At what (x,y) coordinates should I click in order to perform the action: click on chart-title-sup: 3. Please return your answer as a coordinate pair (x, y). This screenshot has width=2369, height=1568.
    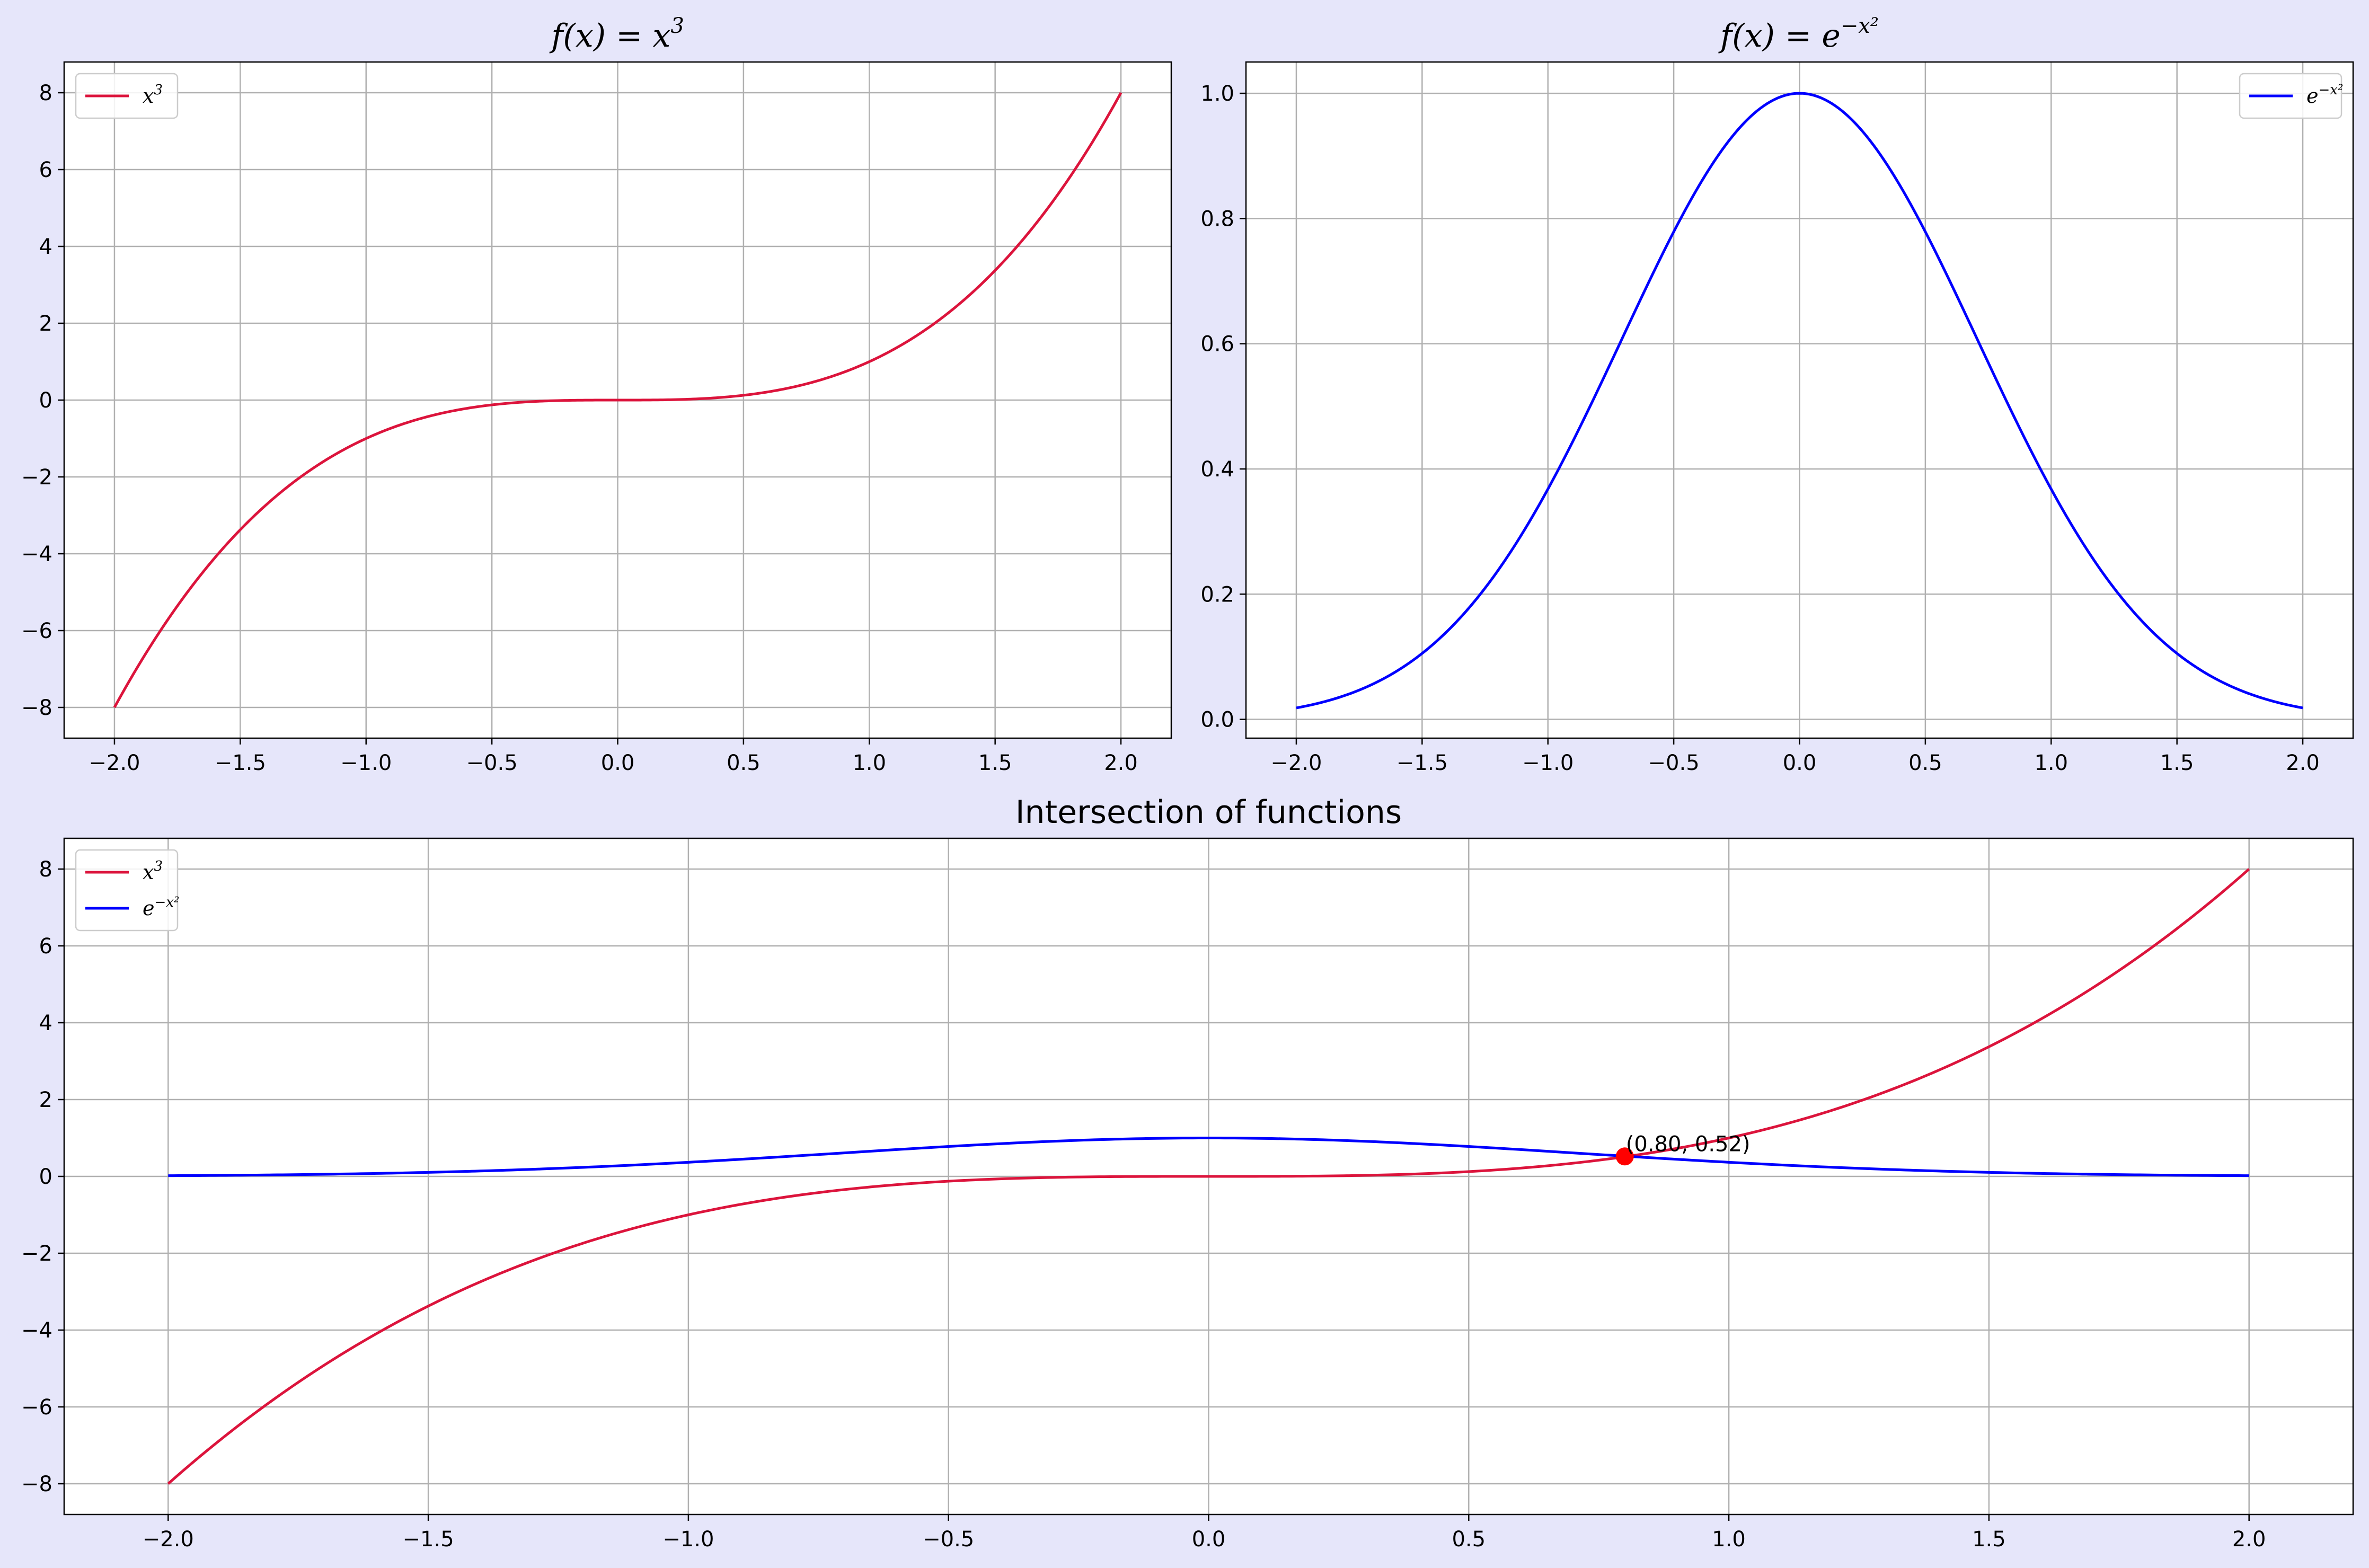
    Looking at the image, I should click on (677, 26).